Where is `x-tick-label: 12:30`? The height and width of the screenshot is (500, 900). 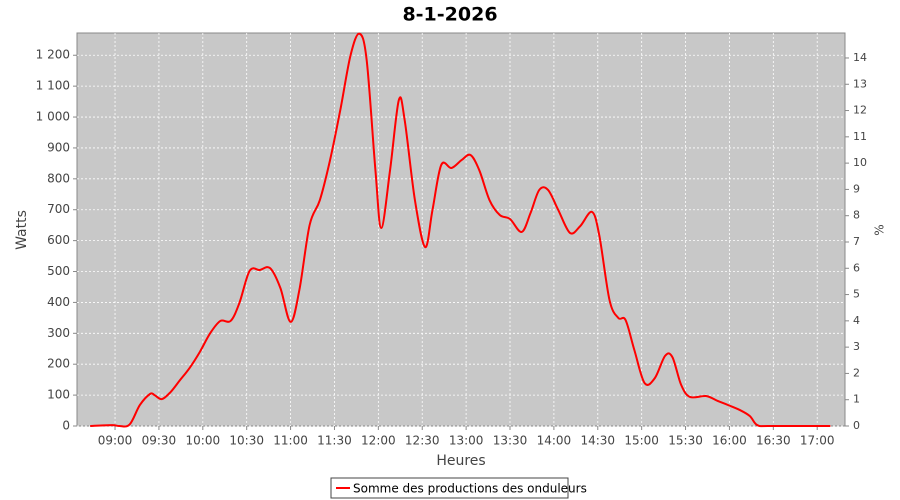
x-tick-label: 12:30 is located at coordinates (422, 441).